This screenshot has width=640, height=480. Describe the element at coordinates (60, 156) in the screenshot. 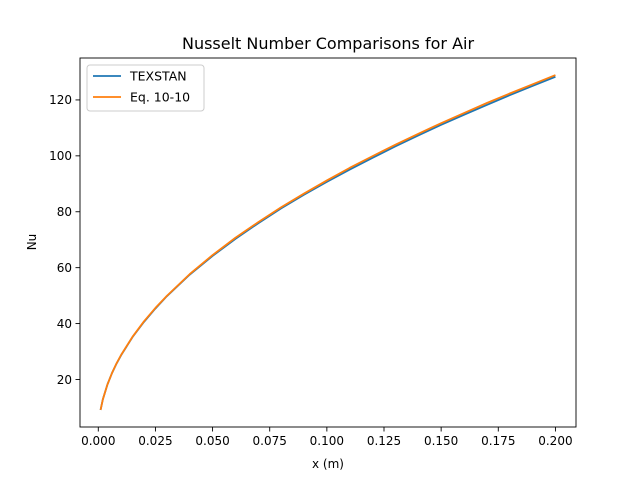

I see `y-tick-label: 100` at that location.